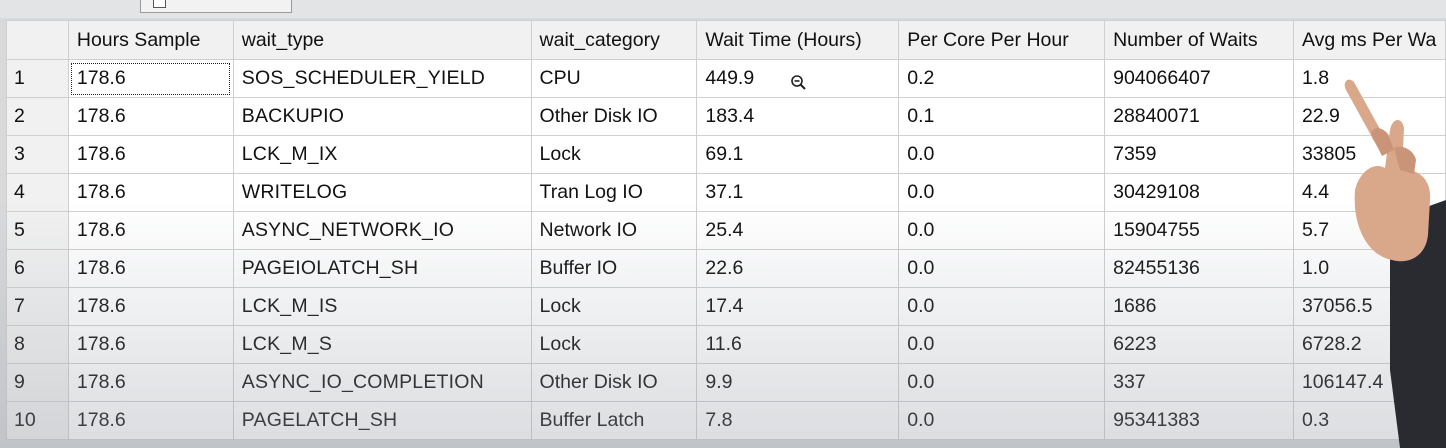 This screenshot has width=1446, height=448. What do you see at coordinates (1199, 230) in the screenshot?
I see `number-of-waits-cell: 15904755` at bounding box center [1199, 230].